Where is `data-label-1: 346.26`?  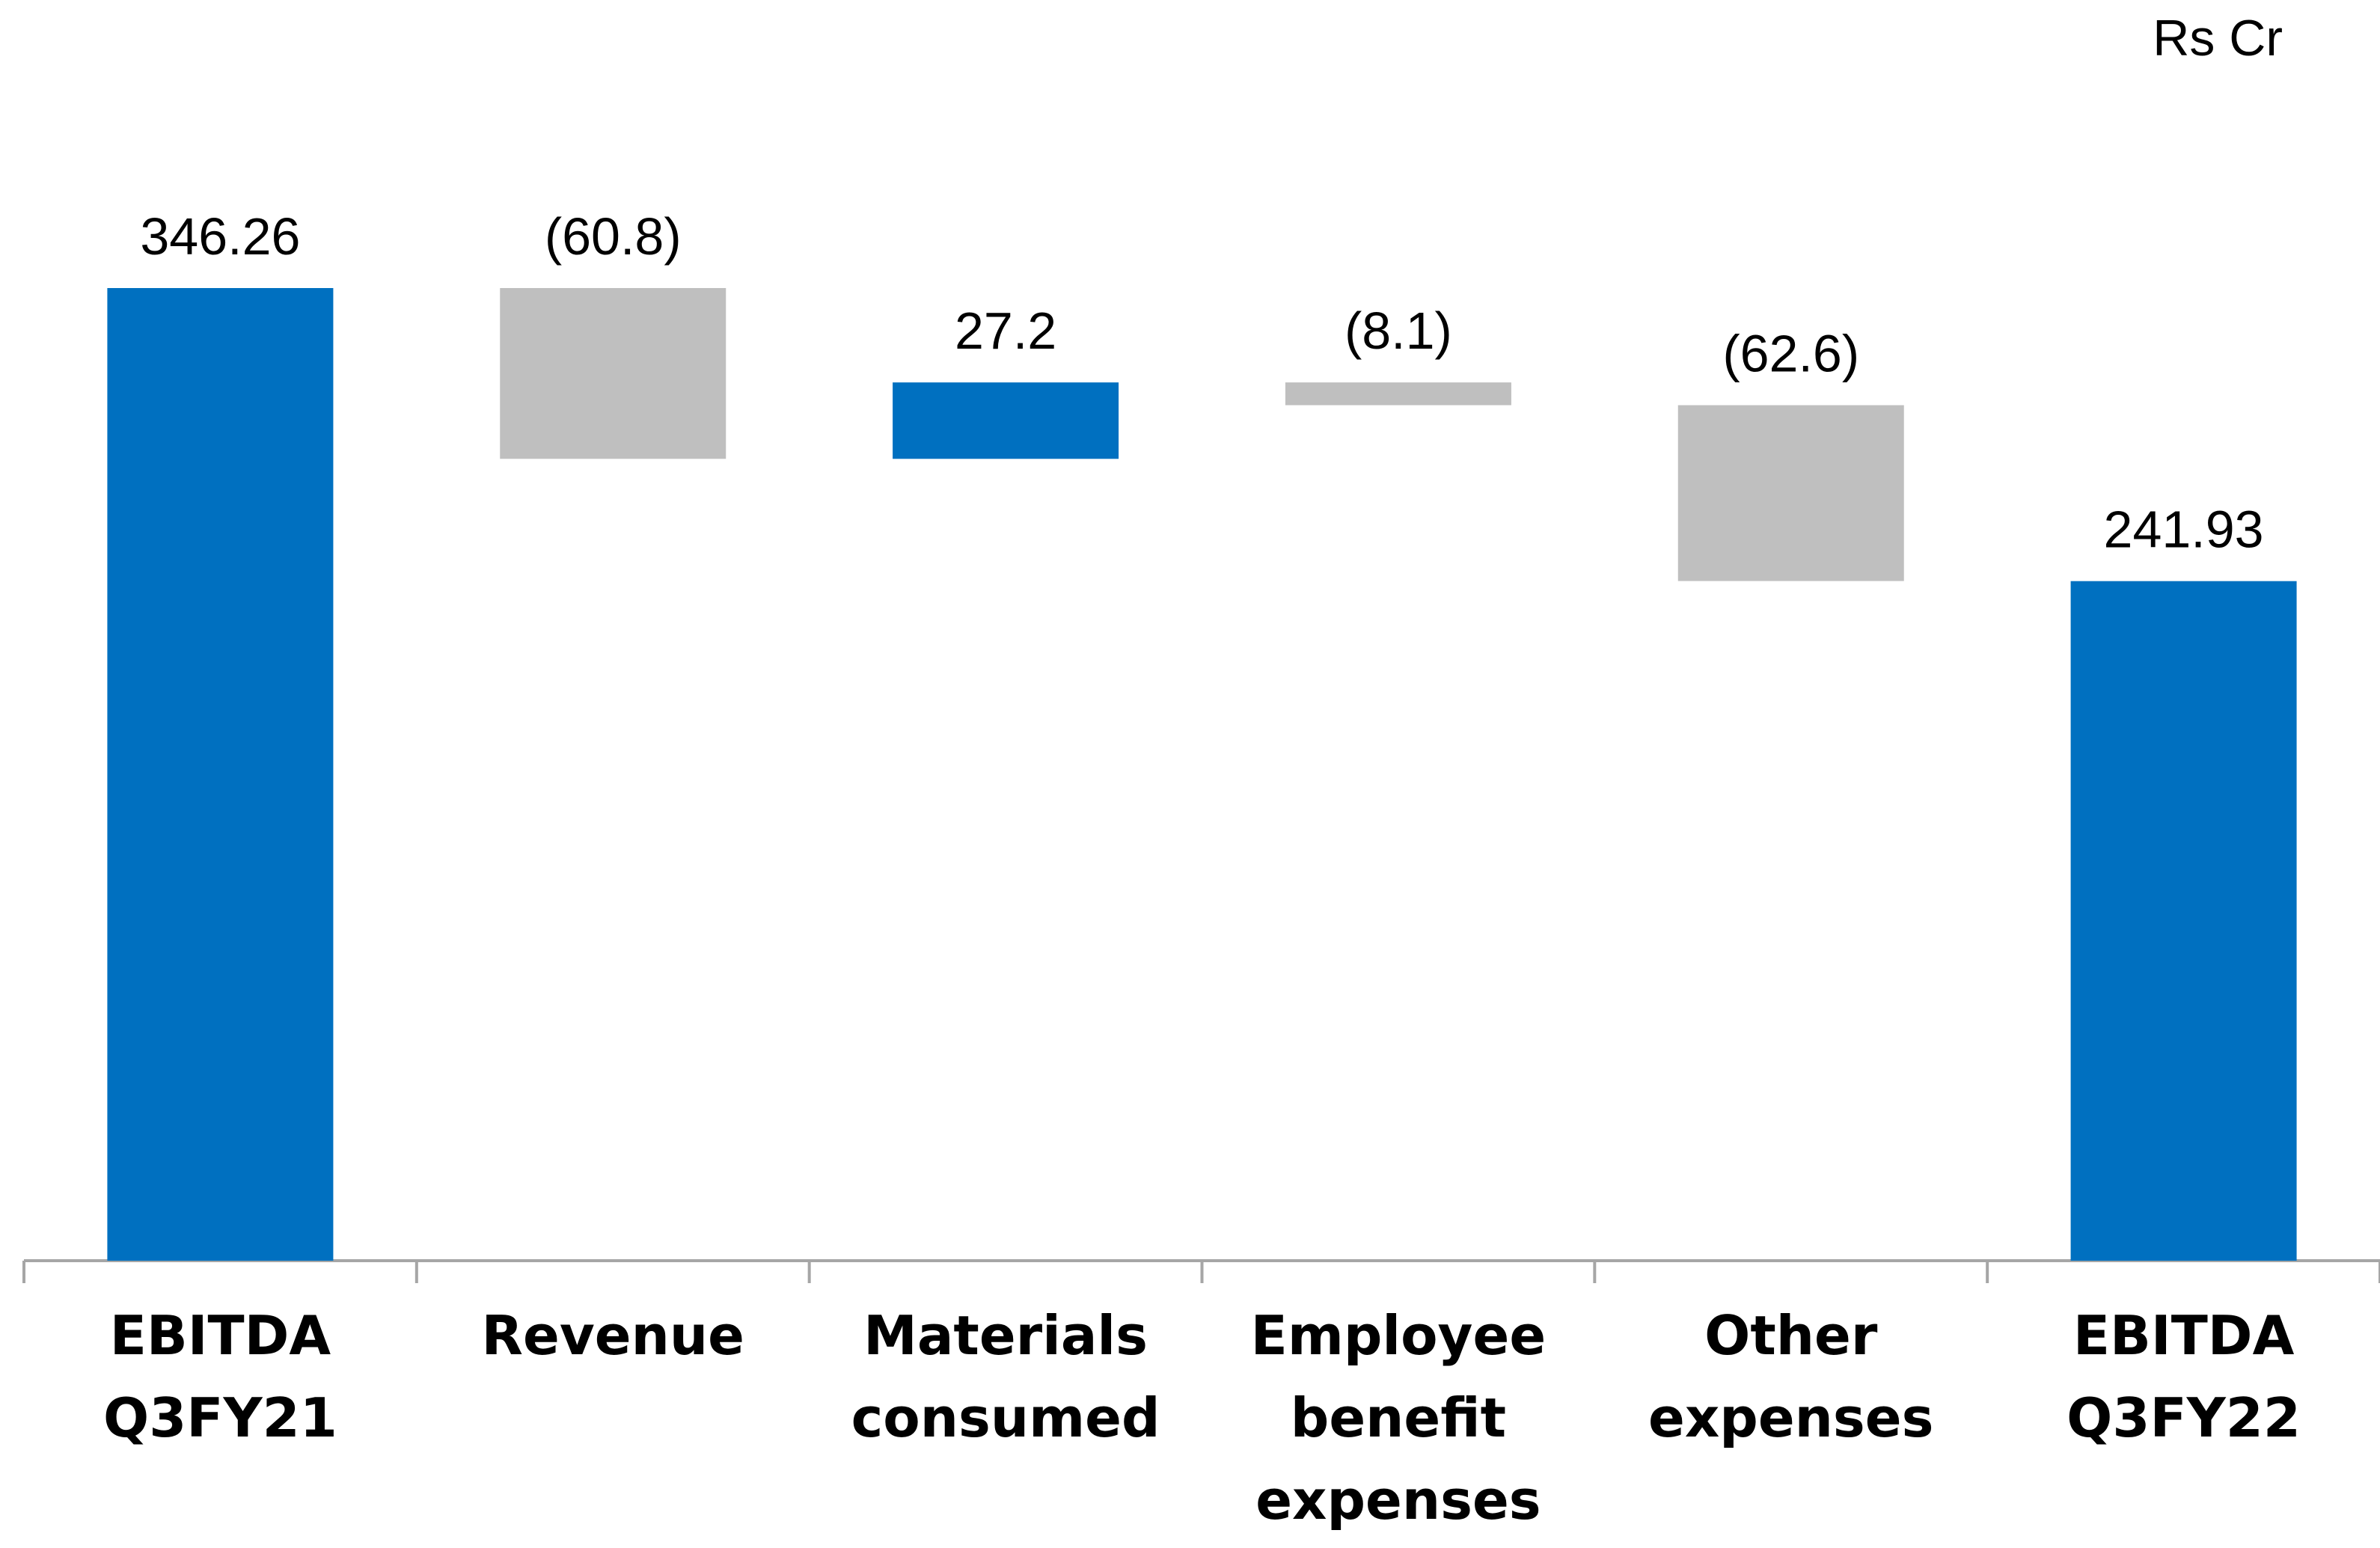 data-label-1: 346.26 is located at coordinates (220, 237).